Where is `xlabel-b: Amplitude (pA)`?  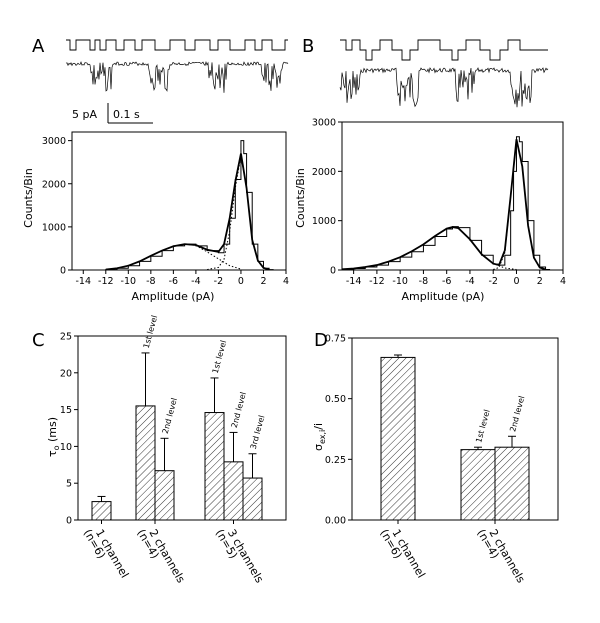
xlabel-b: Amplitude (pA) is located at coordinates (443, 296).